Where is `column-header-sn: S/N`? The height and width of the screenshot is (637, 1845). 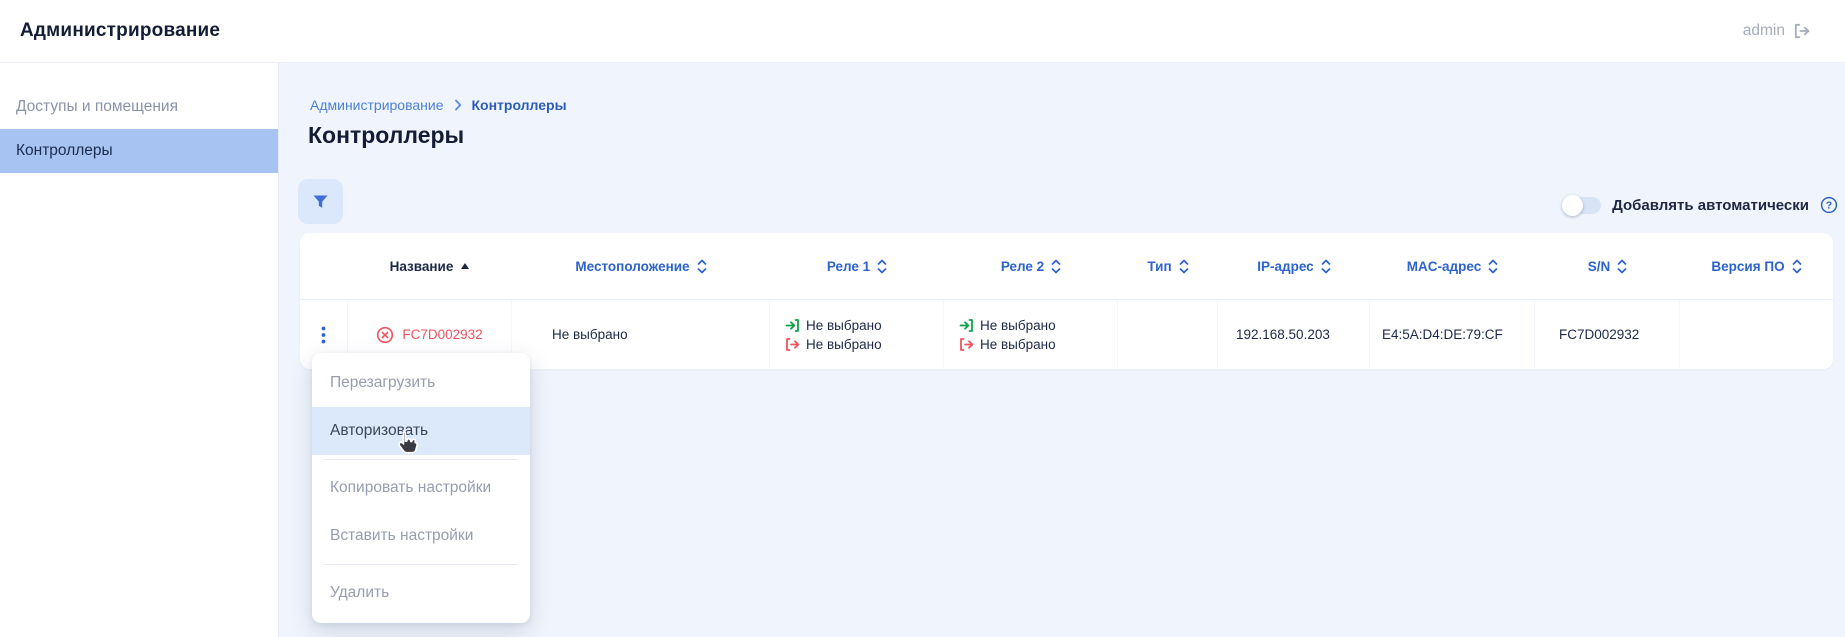
column-header-sn: S/N is located at coordinates (1607, 266).